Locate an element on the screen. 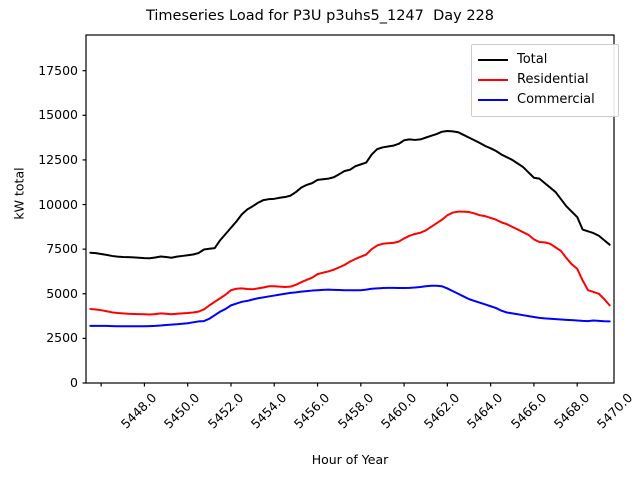  legend-item-total: Total is located at coordinates (545, 60).